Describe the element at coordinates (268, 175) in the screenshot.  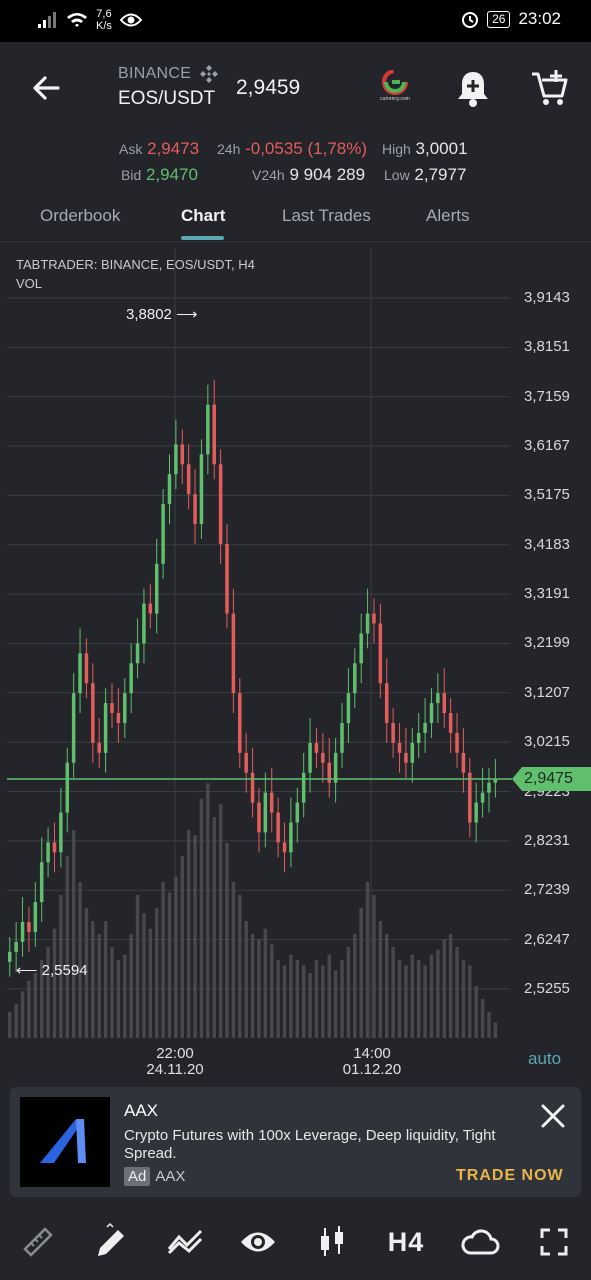
I see `volume-label: V24h` at that location.